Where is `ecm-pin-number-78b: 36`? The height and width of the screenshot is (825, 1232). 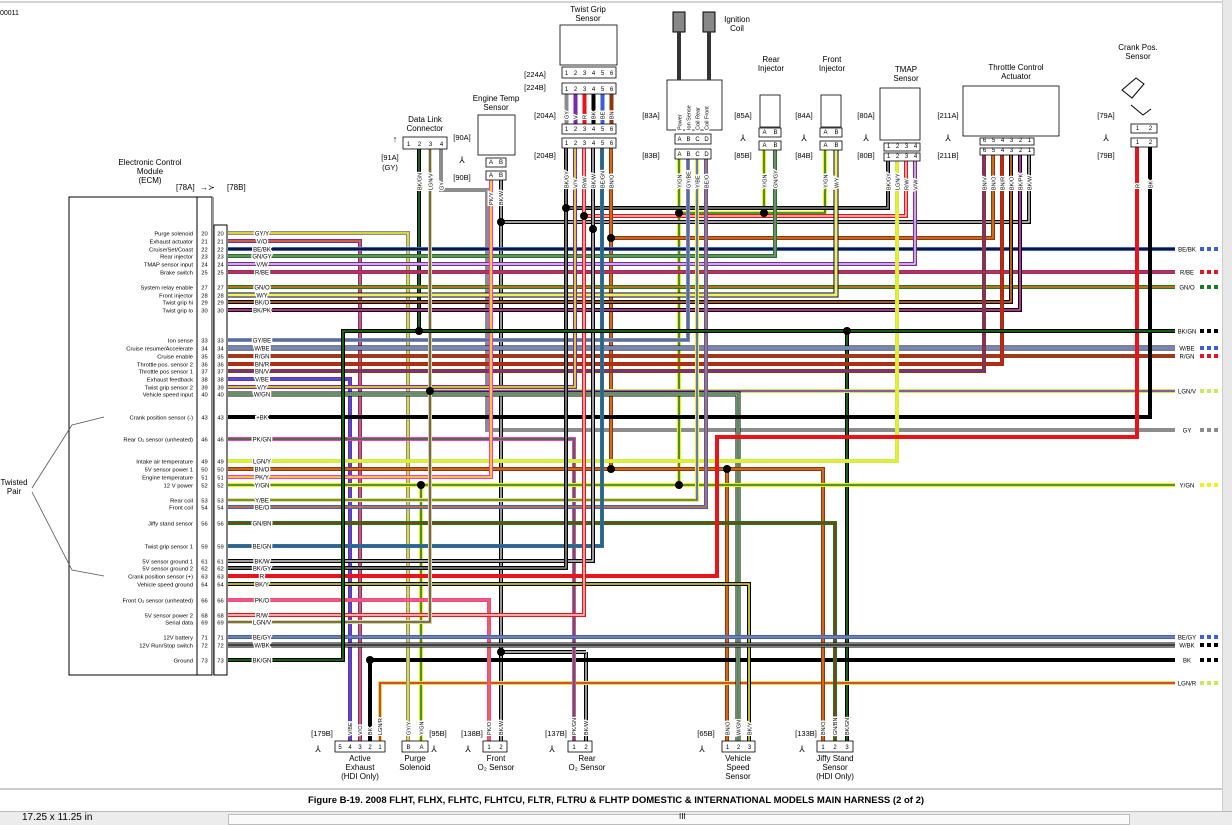 ecm-pin-number-78b: 36 is located at coordinates (220, 365).